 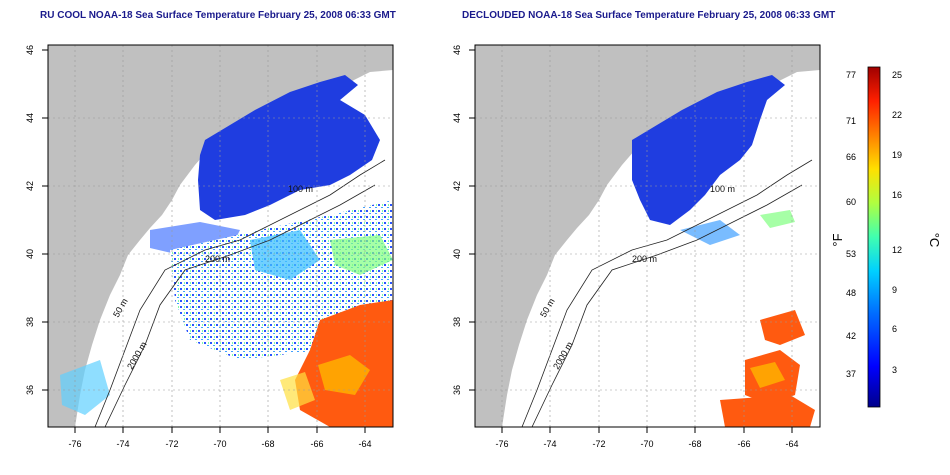 What do you see at coordinates (851, 293) in the screenshot?
I see `f-tick-48: 48` at bounding box center [851, 293].